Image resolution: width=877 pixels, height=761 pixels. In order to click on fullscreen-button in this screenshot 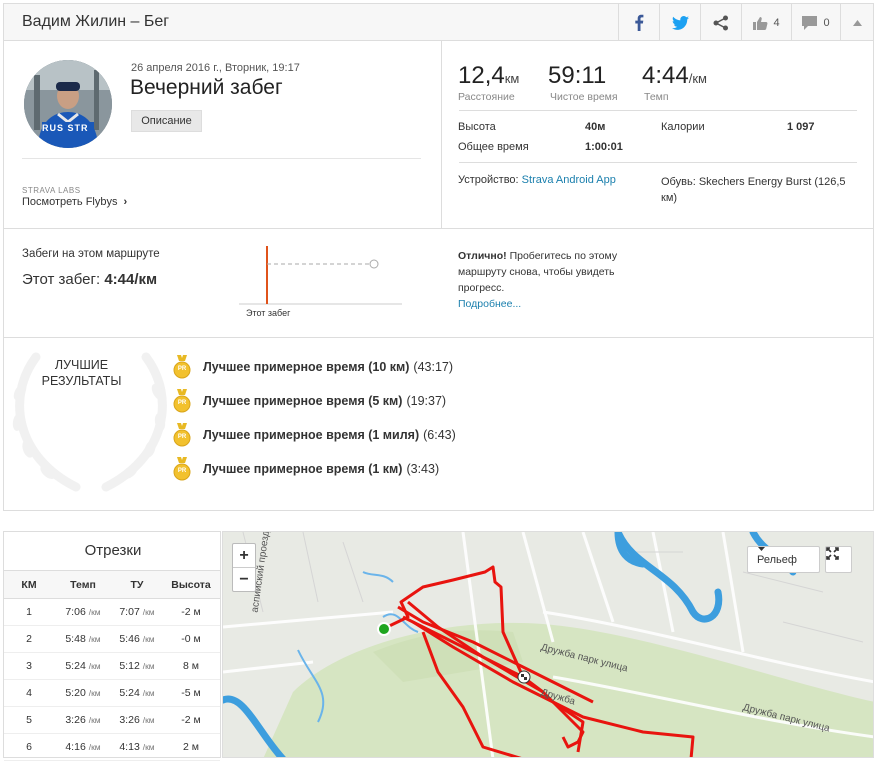, I will do `click(838, 559)`.